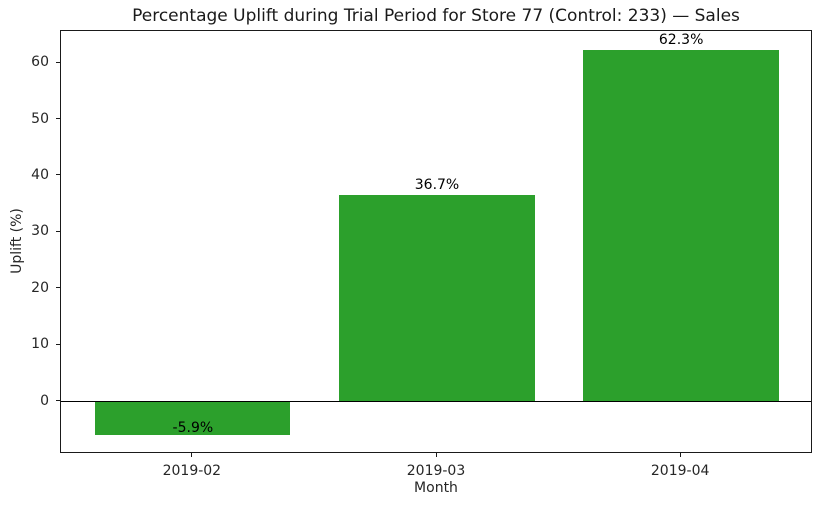  I want to click on bar-value-label: -5.9%, so click(193, 427).